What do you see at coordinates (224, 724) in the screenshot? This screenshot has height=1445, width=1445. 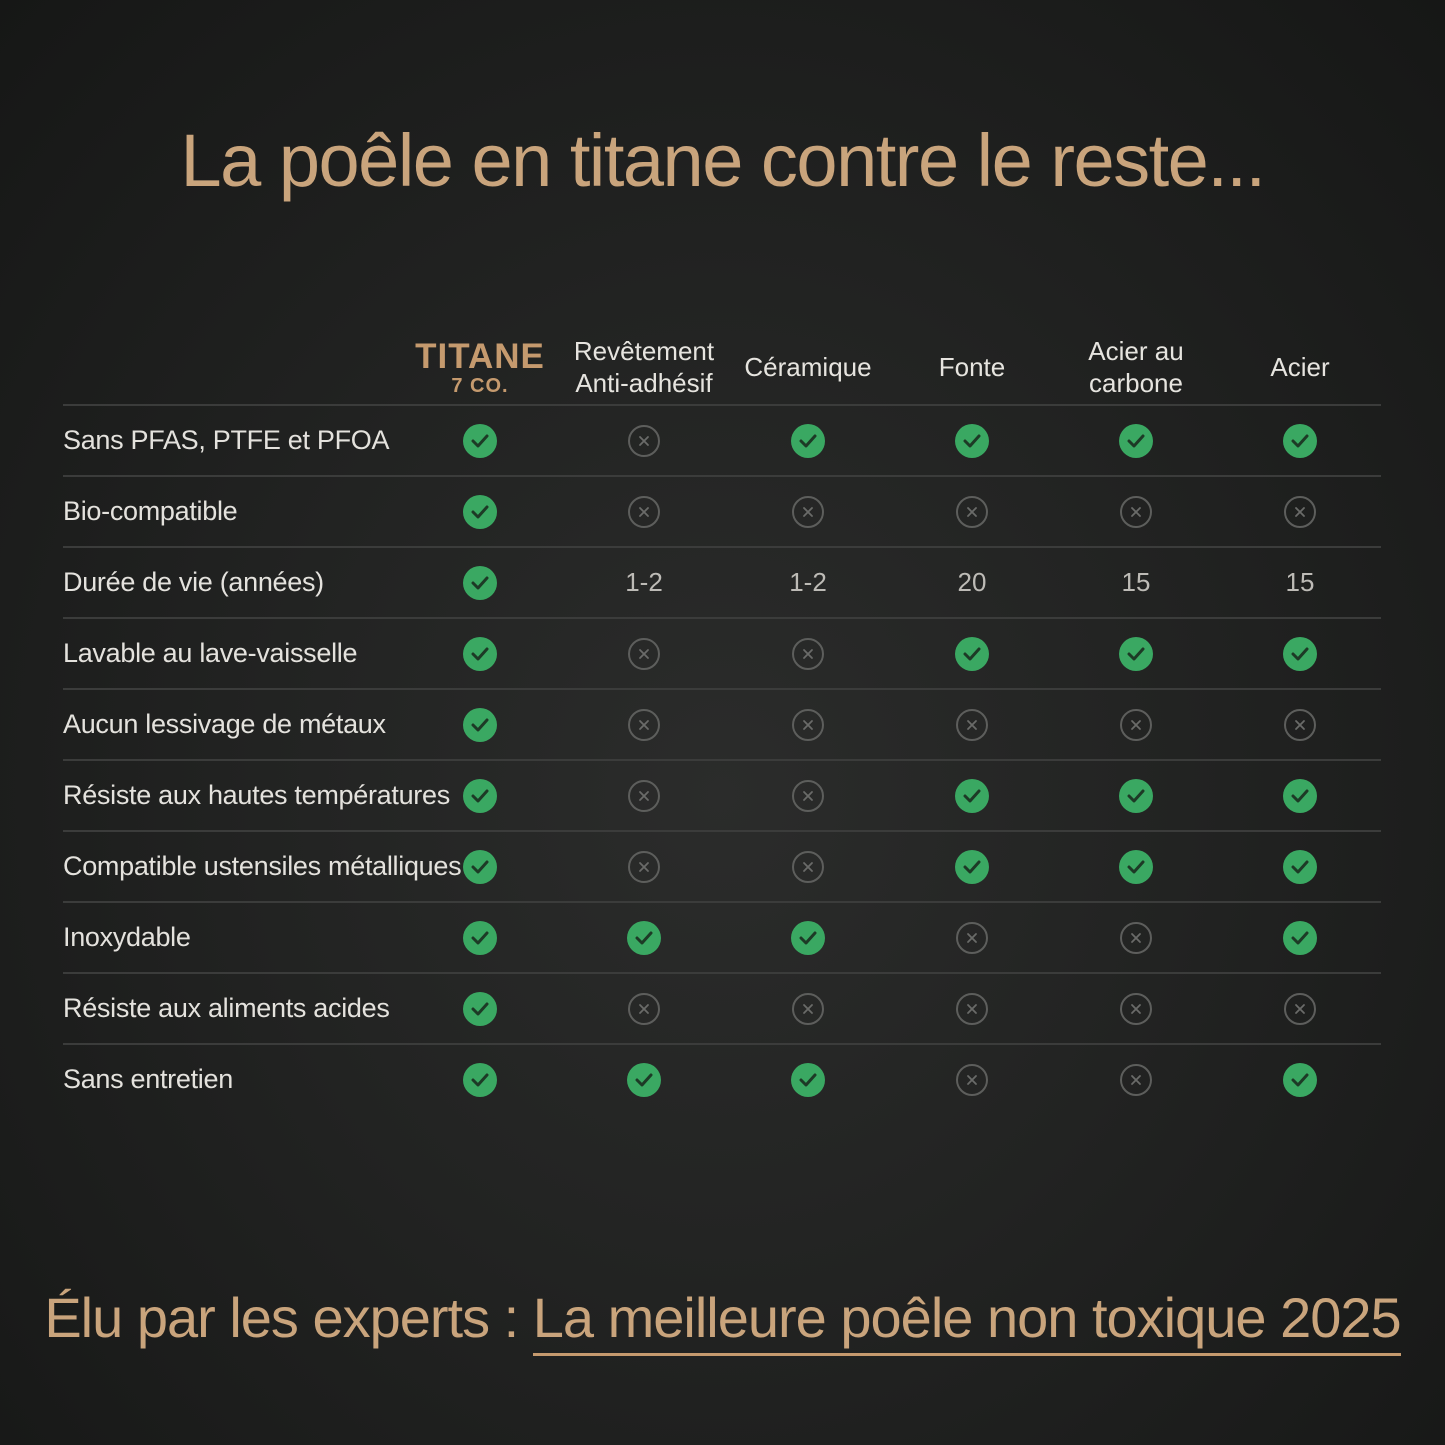 I see `row-label: Aucun lessivage de métaux` at bounding box center [224, 724].